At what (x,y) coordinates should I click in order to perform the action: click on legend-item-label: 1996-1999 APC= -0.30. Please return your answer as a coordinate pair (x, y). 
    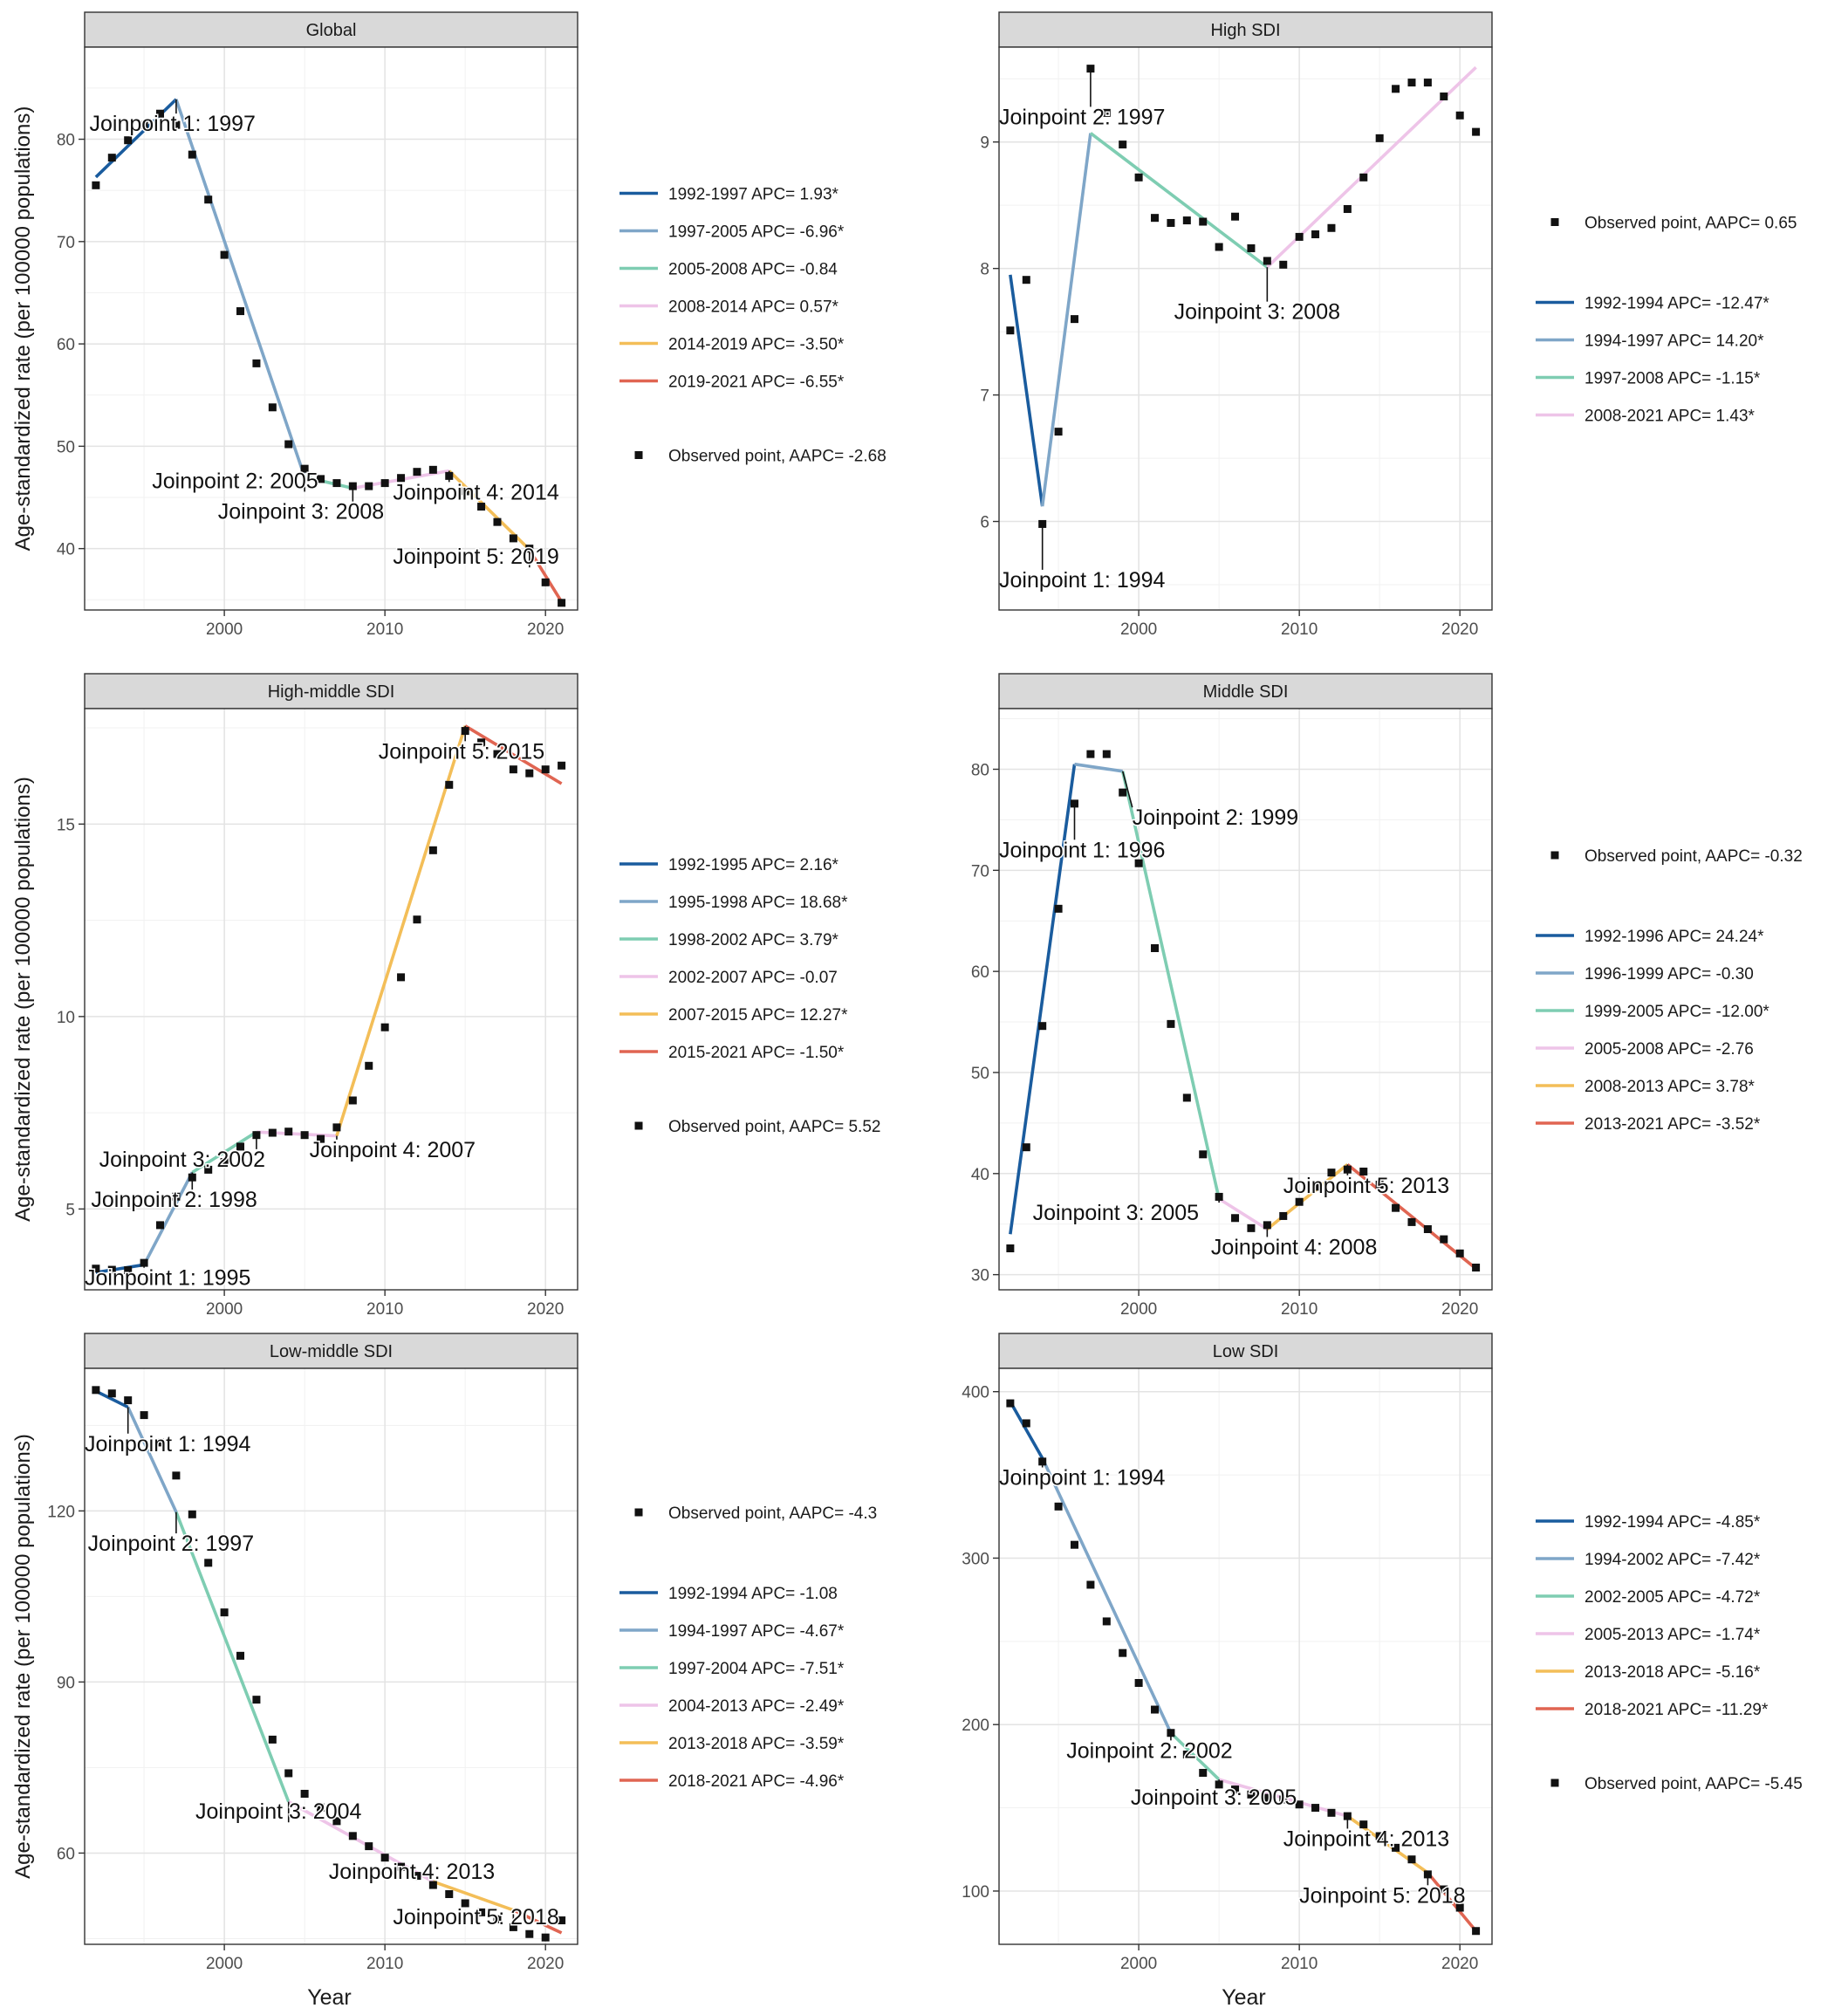
    Looking at the image, I should click on (1669, 974).